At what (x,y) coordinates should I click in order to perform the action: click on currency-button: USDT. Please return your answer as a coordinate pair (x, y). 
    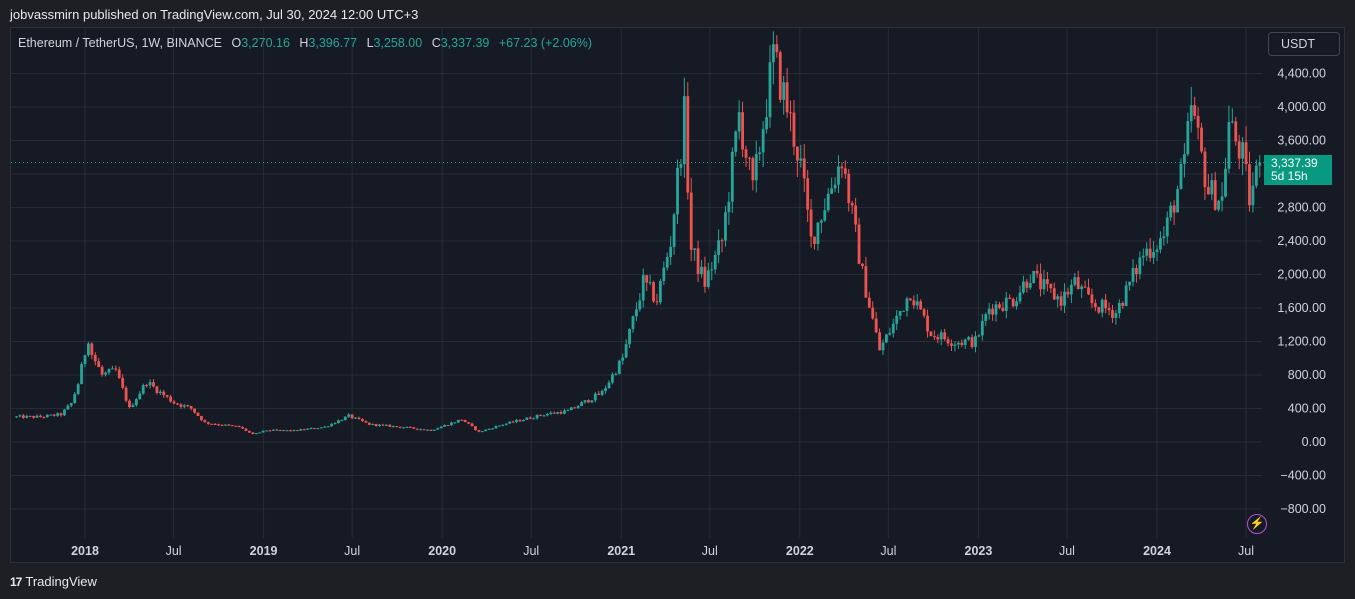
    Looking at the image, I should click on (1304, 44).